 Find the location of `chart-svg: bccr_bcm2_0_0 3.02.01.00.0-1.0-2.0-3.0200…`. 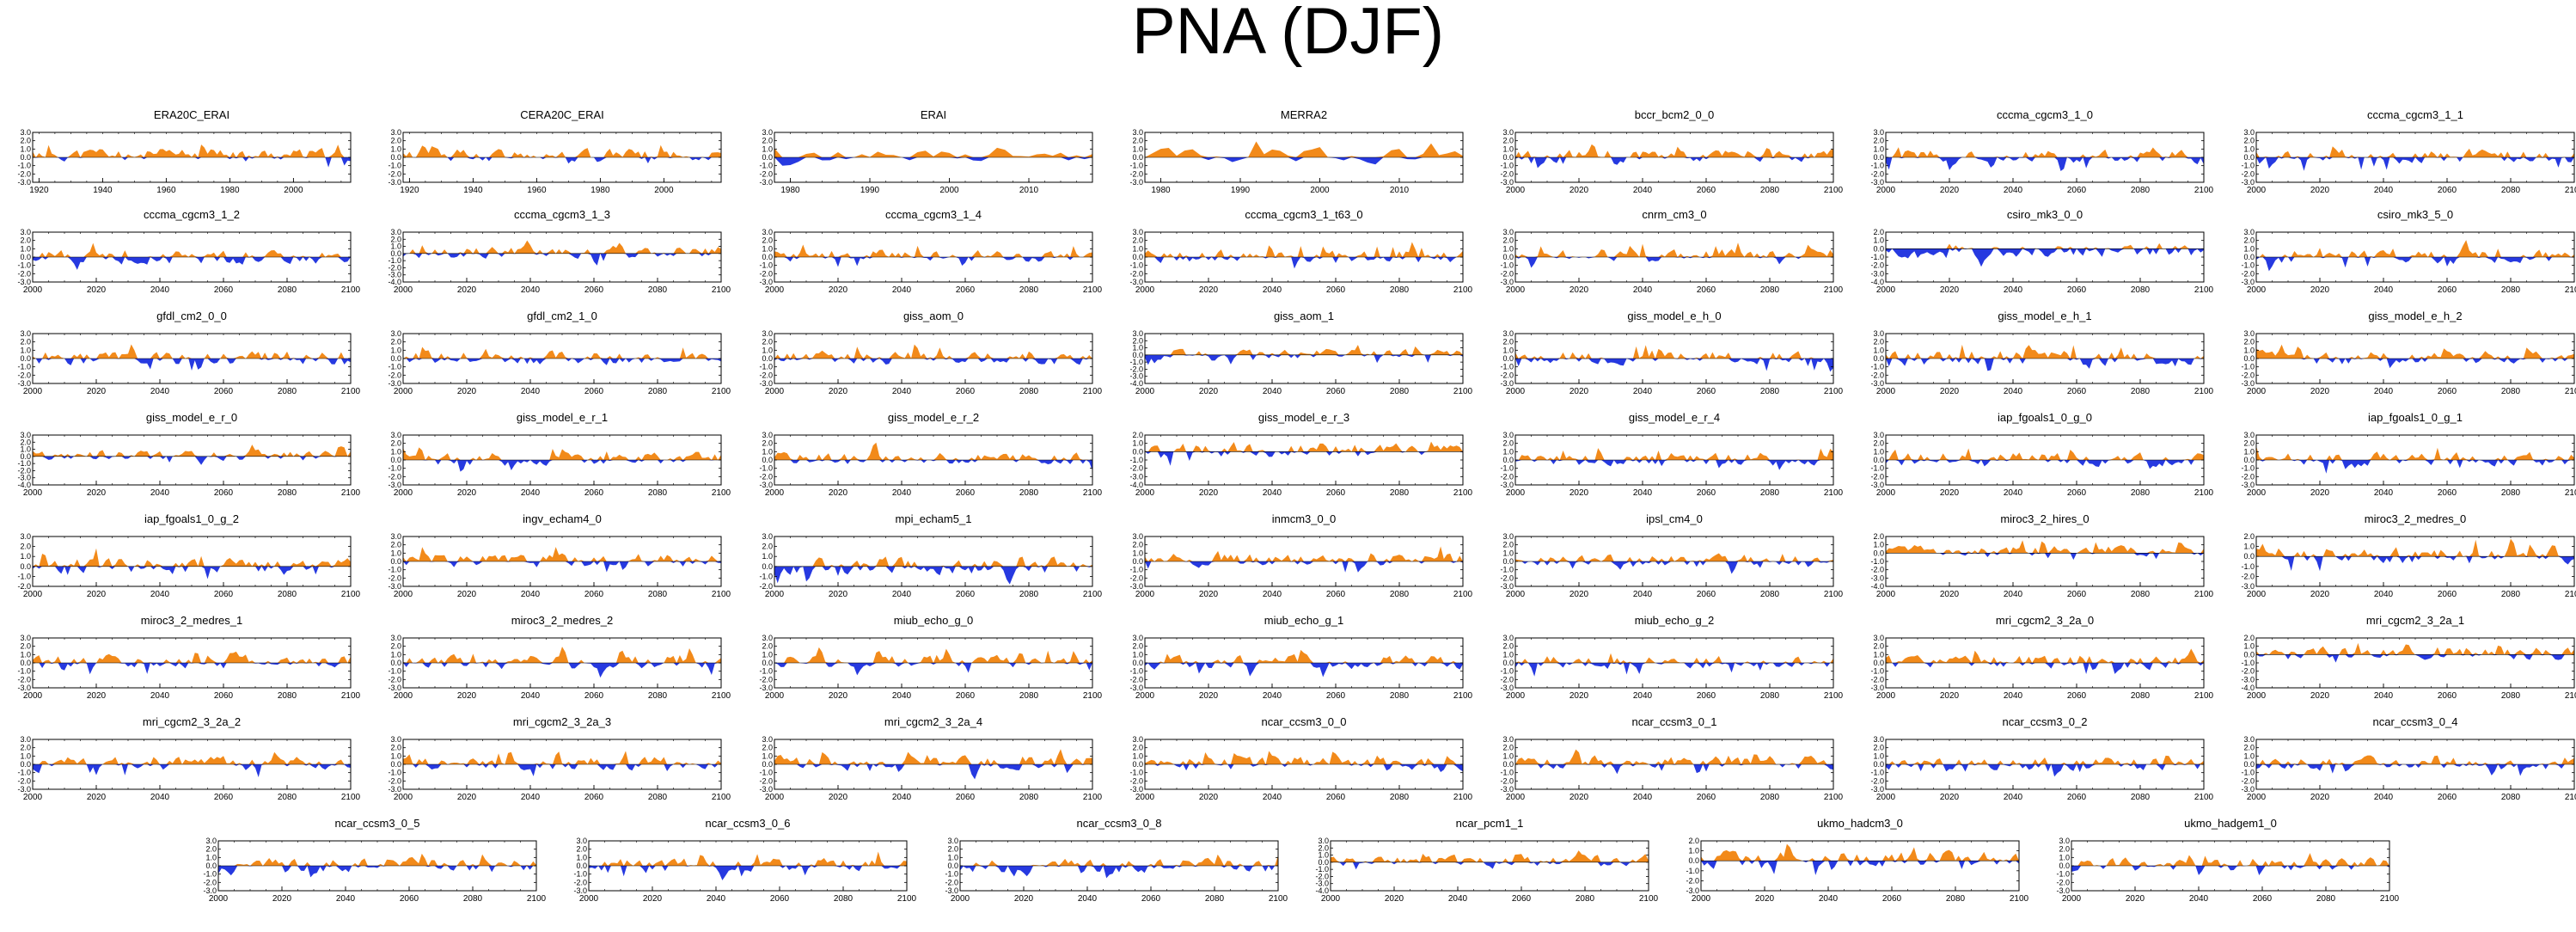

chart-svg: bccr_bcm2_0_0 3.02.01.00.0-1.0-2.0-3.0200… is located at coordinates (1671, 151).